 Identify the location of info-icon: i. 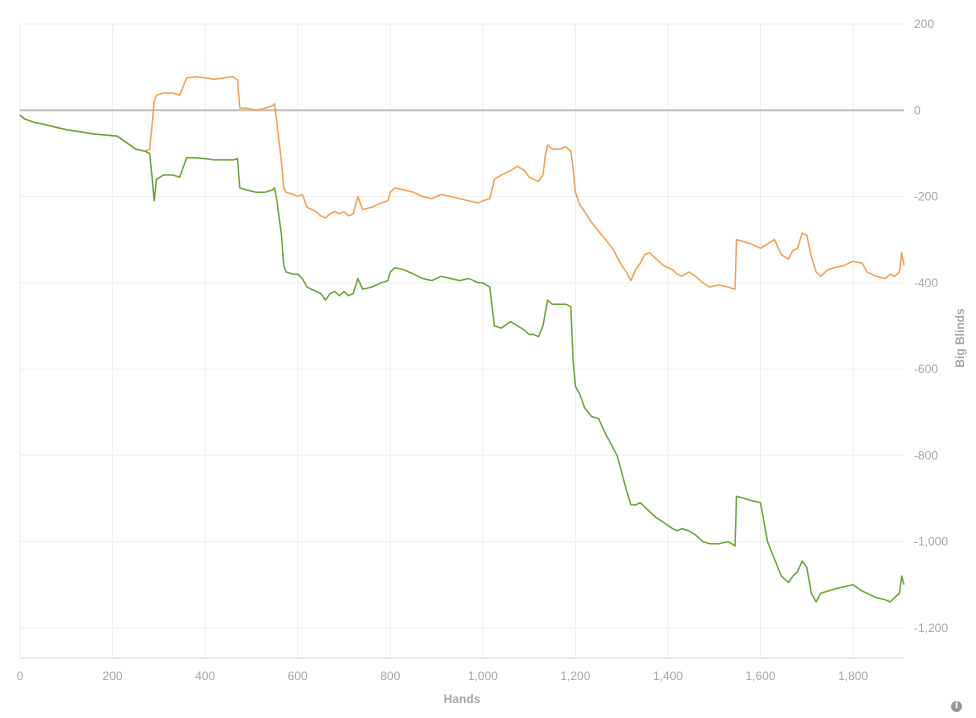
(956, 706).